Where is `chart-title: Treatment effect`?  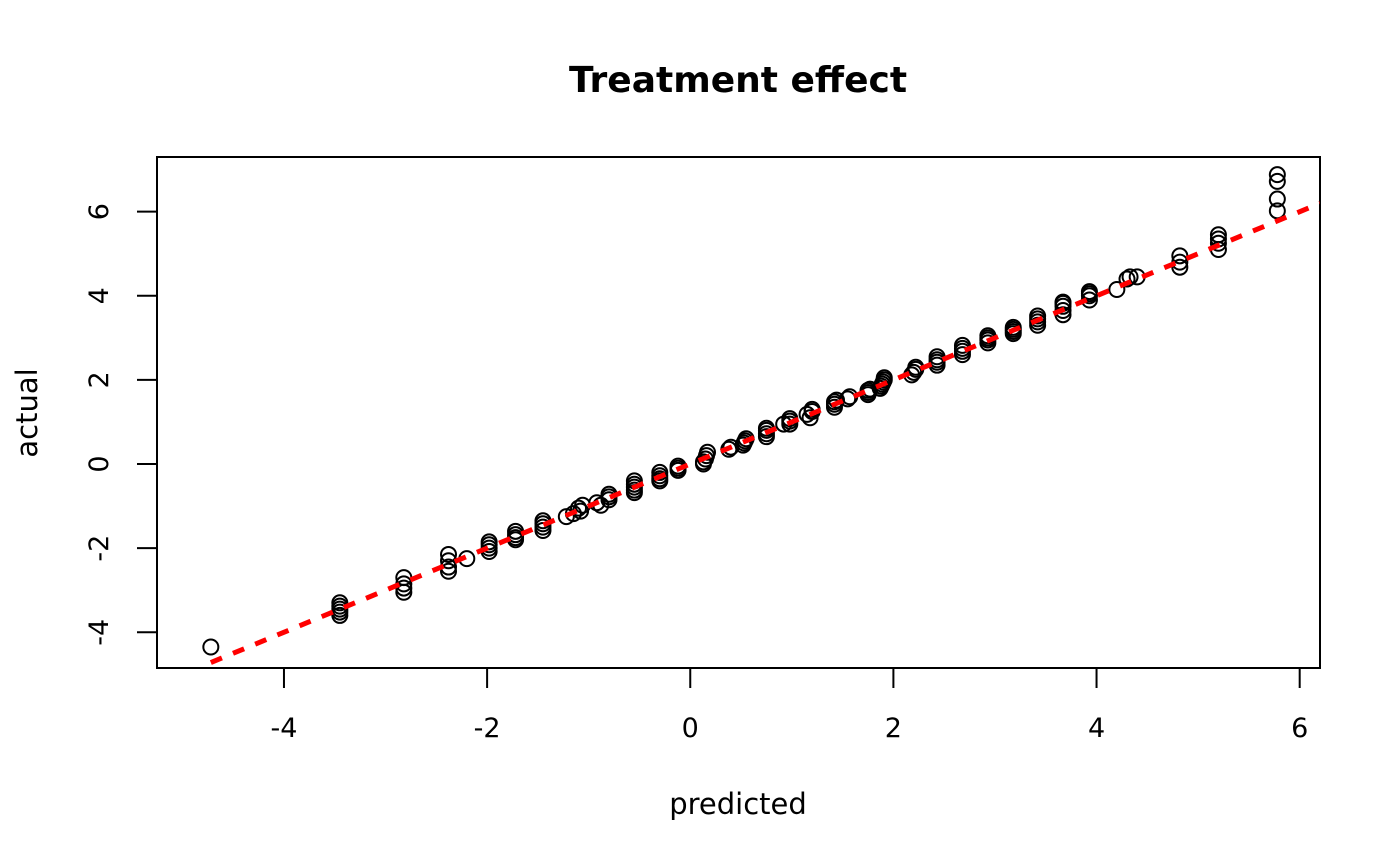 chart-title: Treatment effect is located at coordinates (738, 80).